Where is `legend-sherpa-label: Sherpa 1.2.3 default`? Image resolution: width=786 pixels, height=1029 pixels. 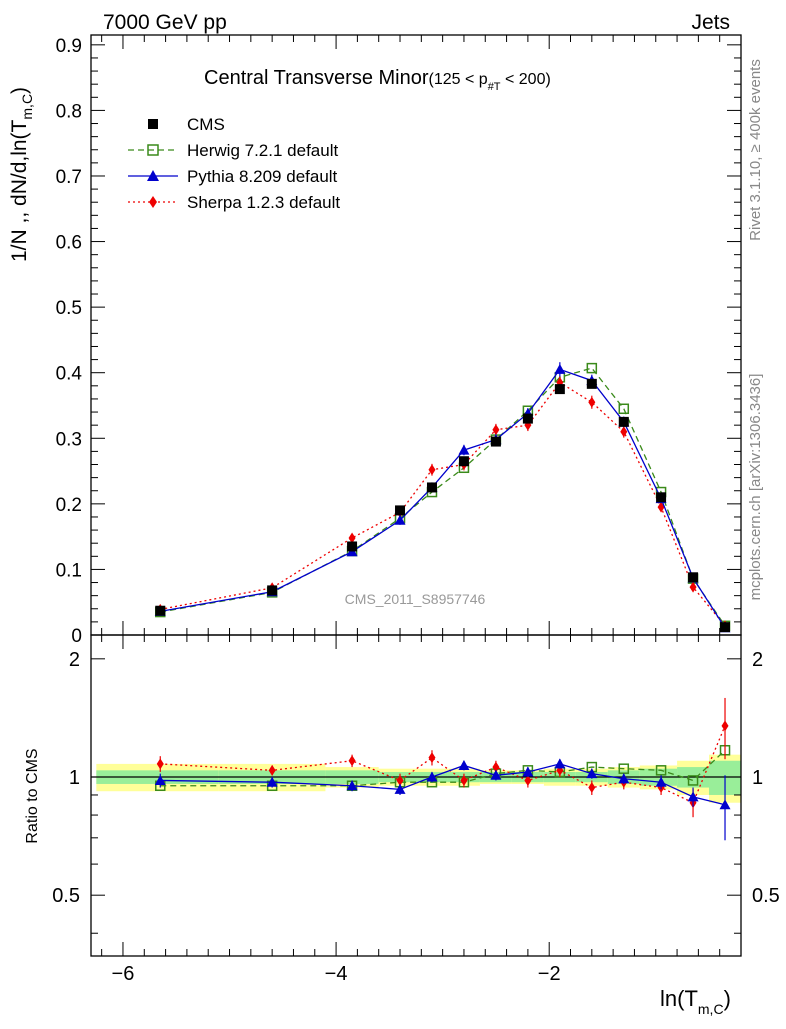
legend-sherpa-label: Sherpa 1.2.3 default is located at coordinates (263, 202).